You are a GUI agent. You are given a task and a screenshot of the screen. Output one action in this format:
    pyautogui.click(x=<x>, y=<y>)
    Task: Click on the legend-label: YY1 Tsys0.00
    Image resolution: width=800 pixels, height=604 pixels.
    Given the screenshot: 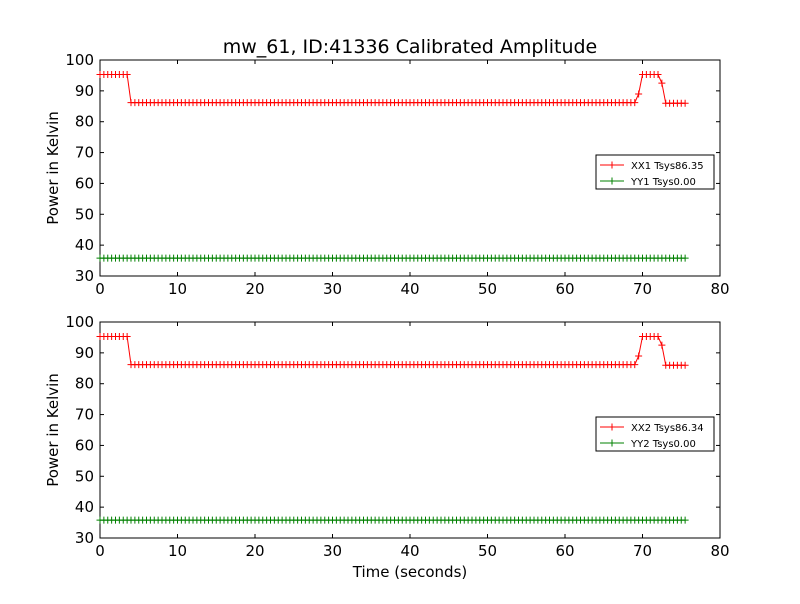 What is the action you would take?
    pyautogui.click(x=663, y=182)
    